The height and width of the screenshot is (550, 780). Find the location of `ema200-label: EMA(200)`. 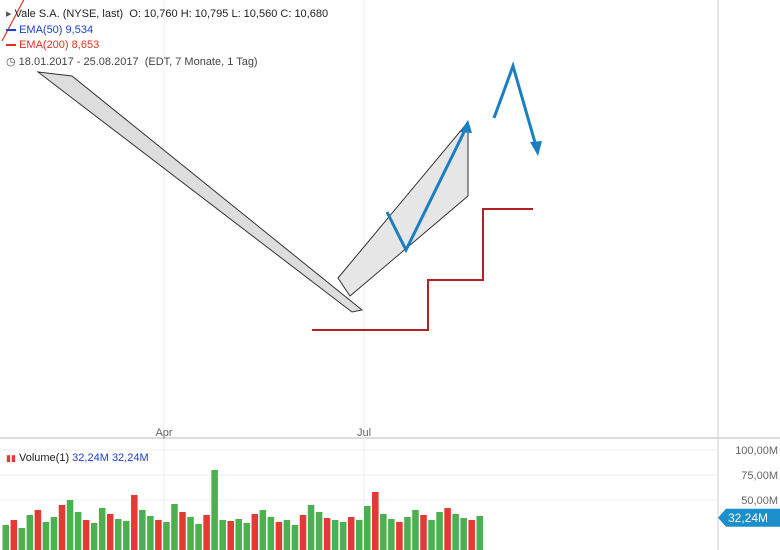

ema200-label: EMA(200) is located at coordinates (44, 45).